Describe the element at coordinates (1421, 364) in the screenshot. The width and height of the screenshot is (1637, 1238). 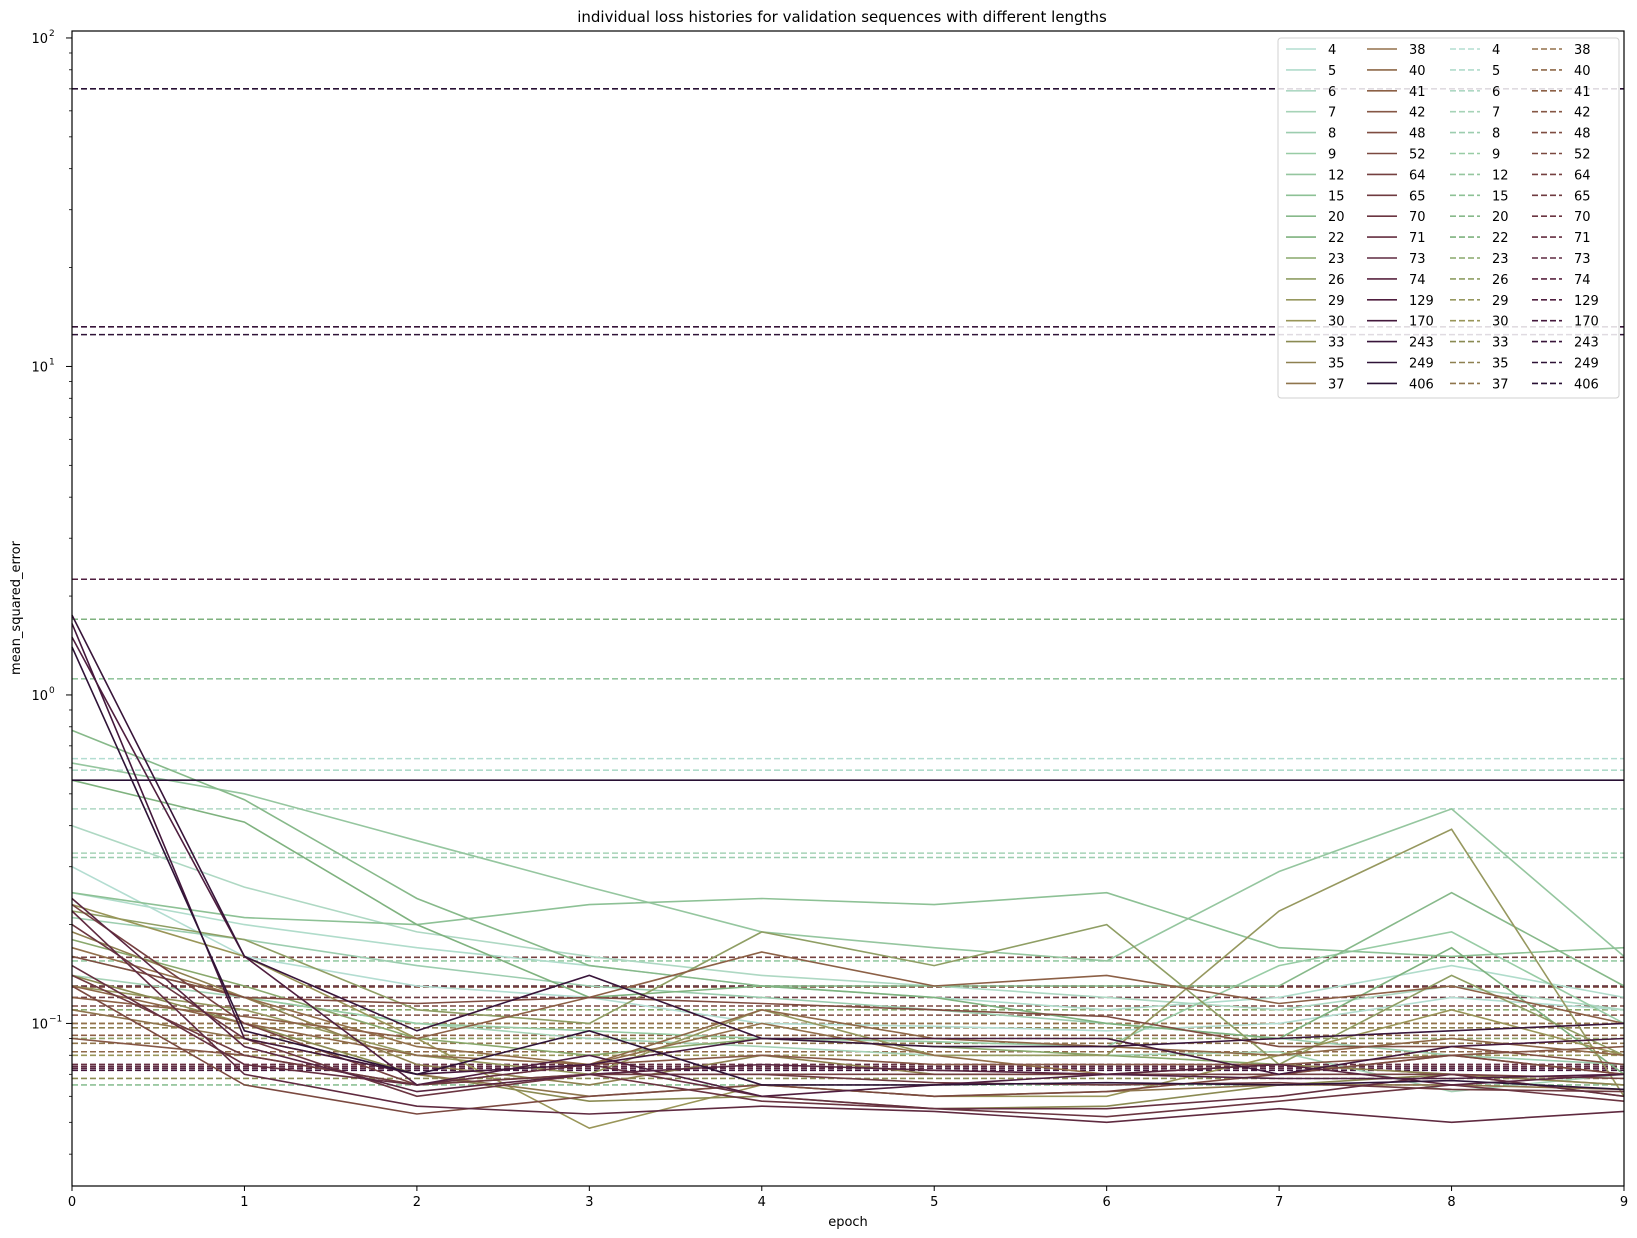
I see `legend-label: 249` at that location.